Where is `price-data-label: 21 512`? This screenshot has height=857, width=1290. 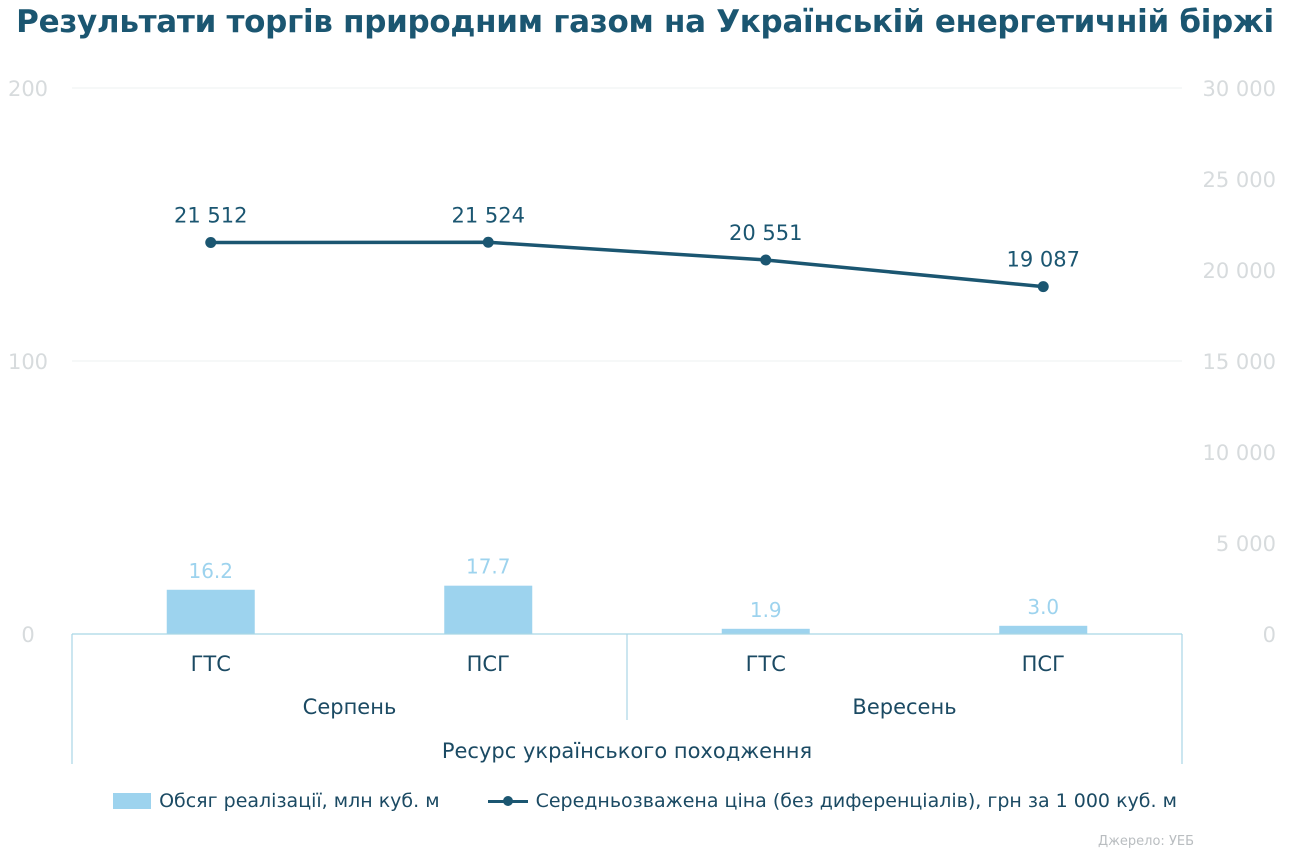
price-data-label: 21 512 is located at coordinates (210, 215).